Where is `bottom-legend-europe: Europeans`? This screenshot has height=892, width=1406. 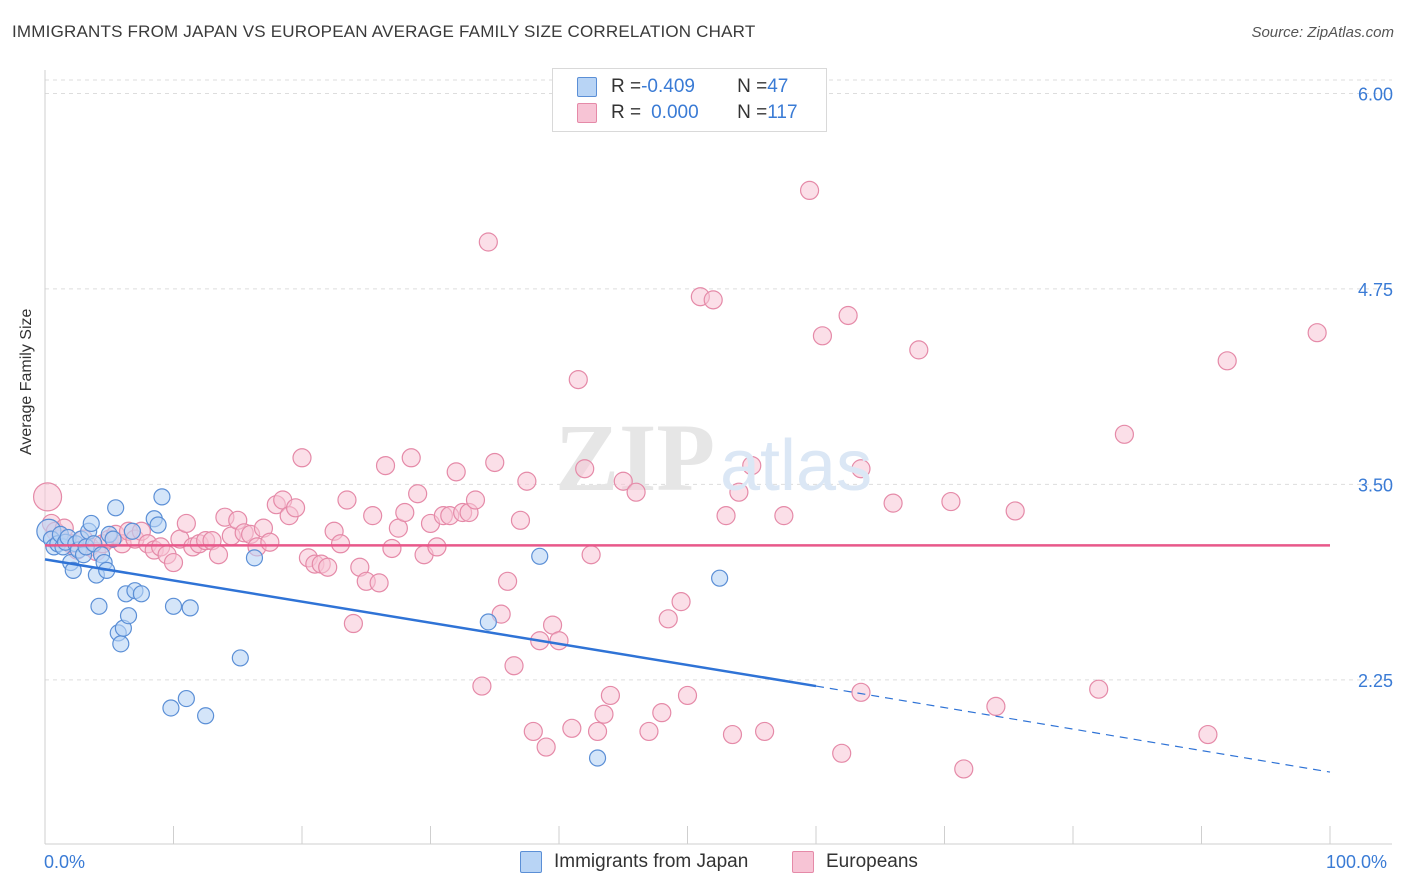 bottom-legend-europe: Europeans is located at coordinates (855, 862).